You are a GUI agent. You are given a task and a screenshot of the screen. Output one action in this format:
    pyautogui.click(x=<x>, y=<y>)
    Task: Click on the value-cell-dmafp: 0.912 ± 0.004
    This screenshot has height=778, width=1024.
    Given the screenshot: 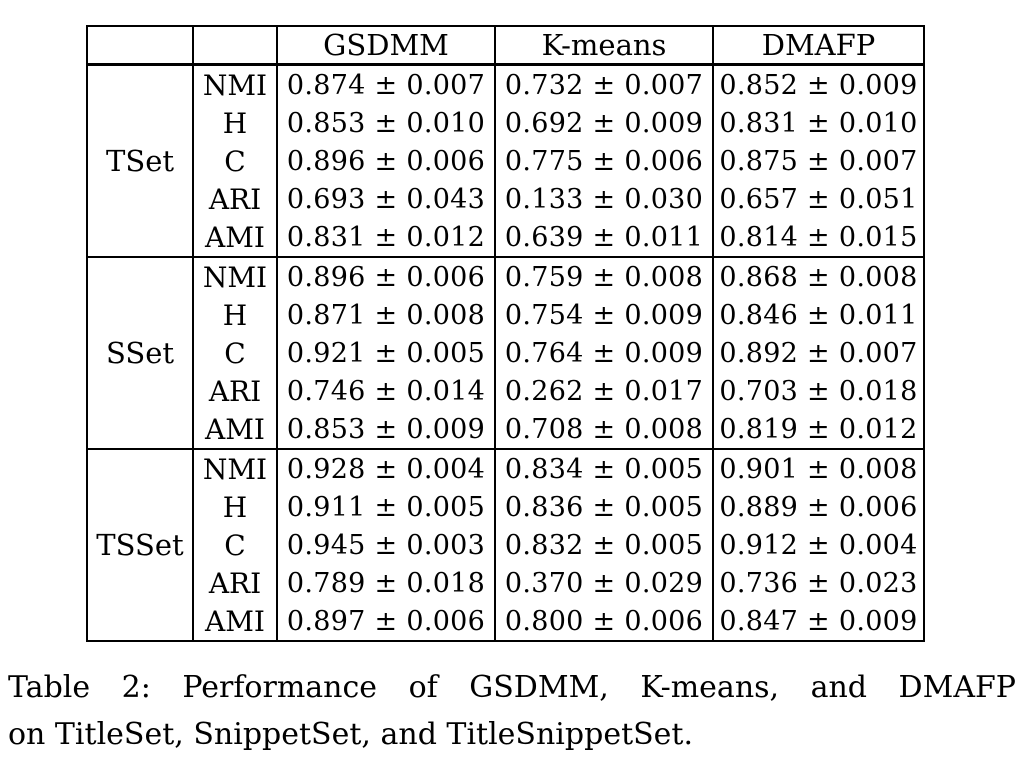 What is the action you would take?
    pyautogui.click(x=818, y=545)
    